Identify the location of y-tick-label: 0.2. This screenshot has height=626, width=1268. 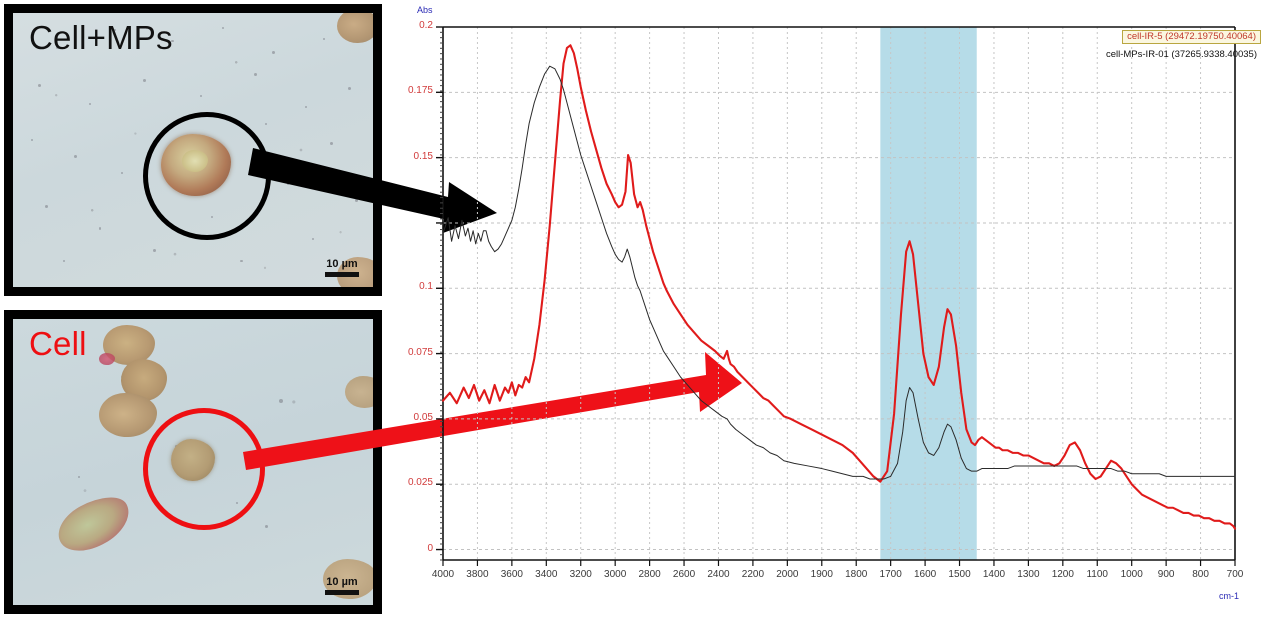
(426, 25).